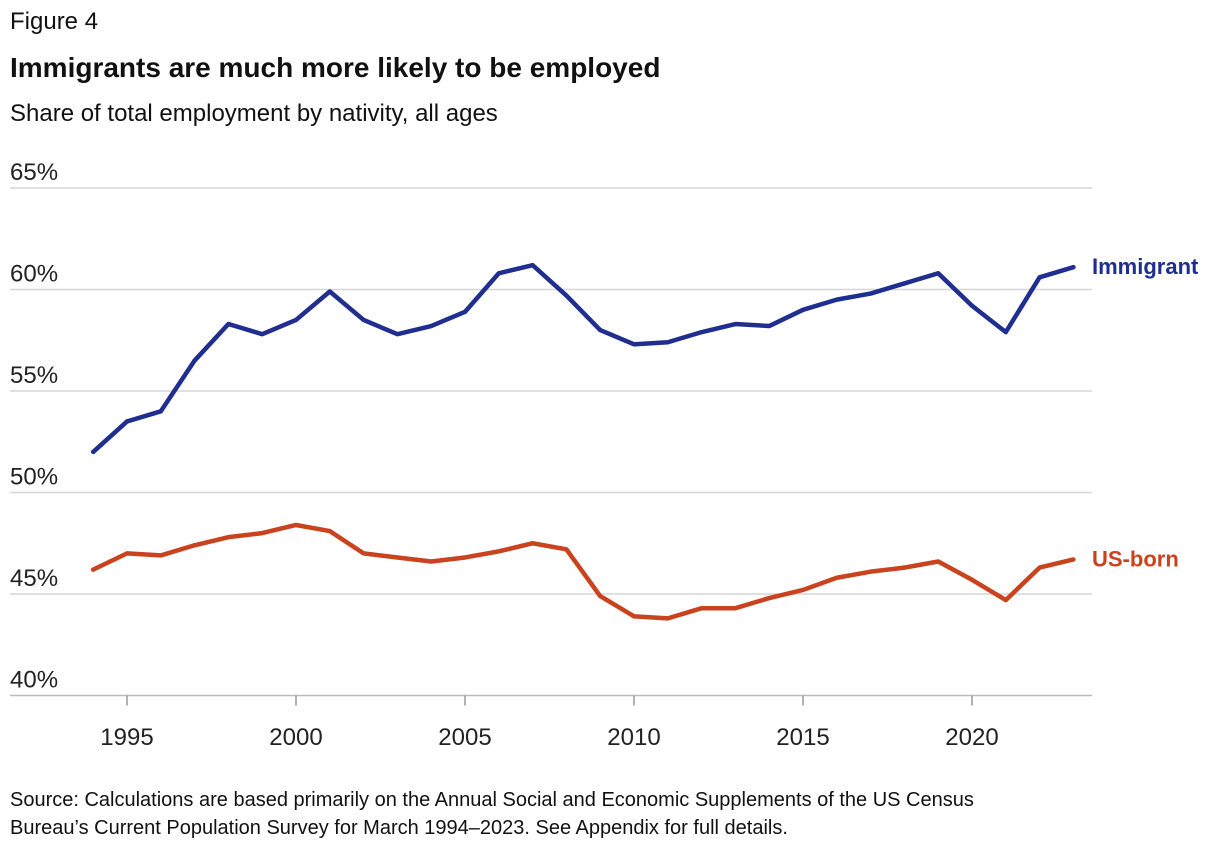 The height and width of the screenshot is (852, 1220). What do you see at coordinates (295, 737) in the screenshot?
I see `x-tick-label: 2000` at bounding box center [295, 737].